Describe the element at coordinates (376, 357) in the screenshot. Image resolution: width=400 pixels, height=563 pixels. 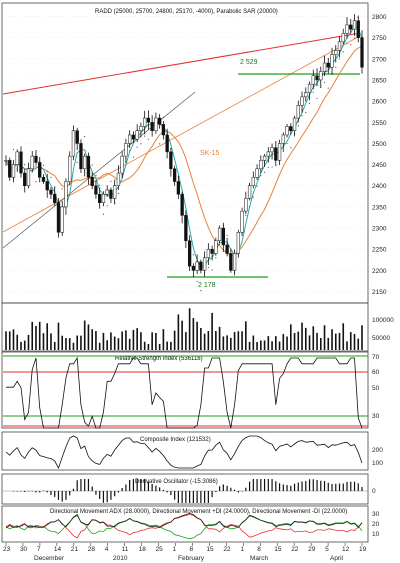
I see `rsi-tick-70: 70` at that location.